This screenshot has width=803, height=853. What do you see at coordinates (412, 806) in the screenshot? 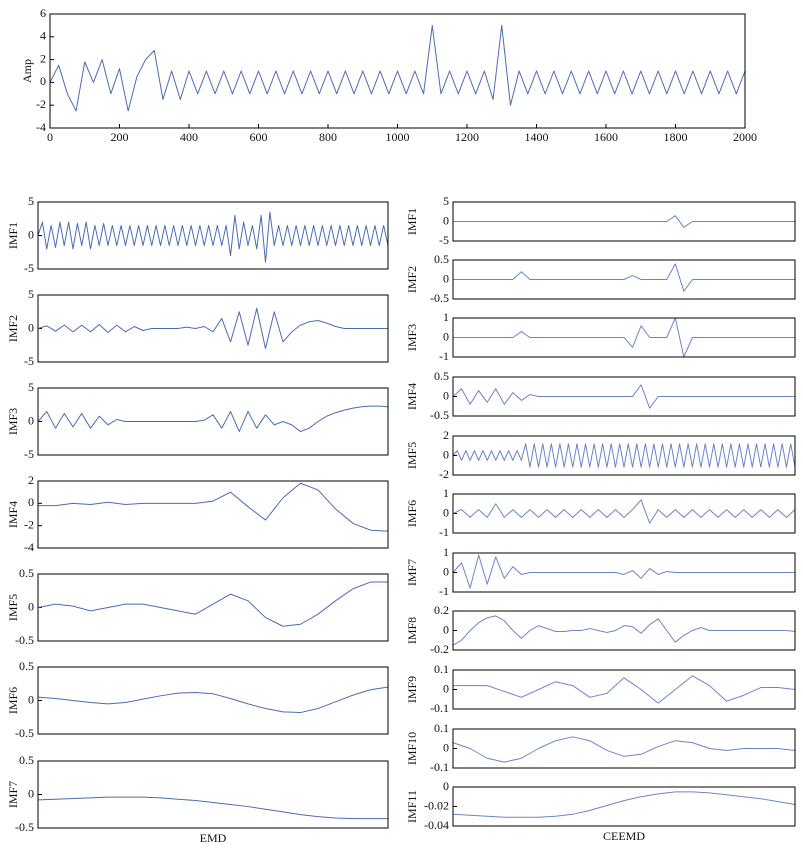
I see `y-axis-label: IMF11` at bounding box center [412, 806].